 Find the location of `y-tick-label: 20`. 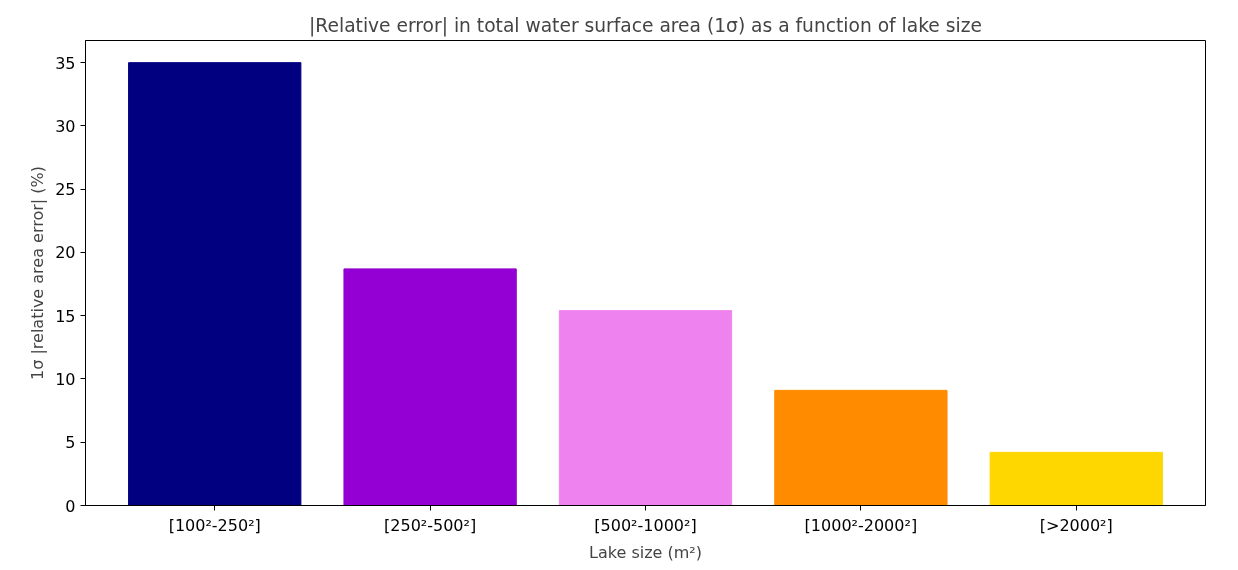

y-tick-label: 20 is located at coordinates (65, 253).